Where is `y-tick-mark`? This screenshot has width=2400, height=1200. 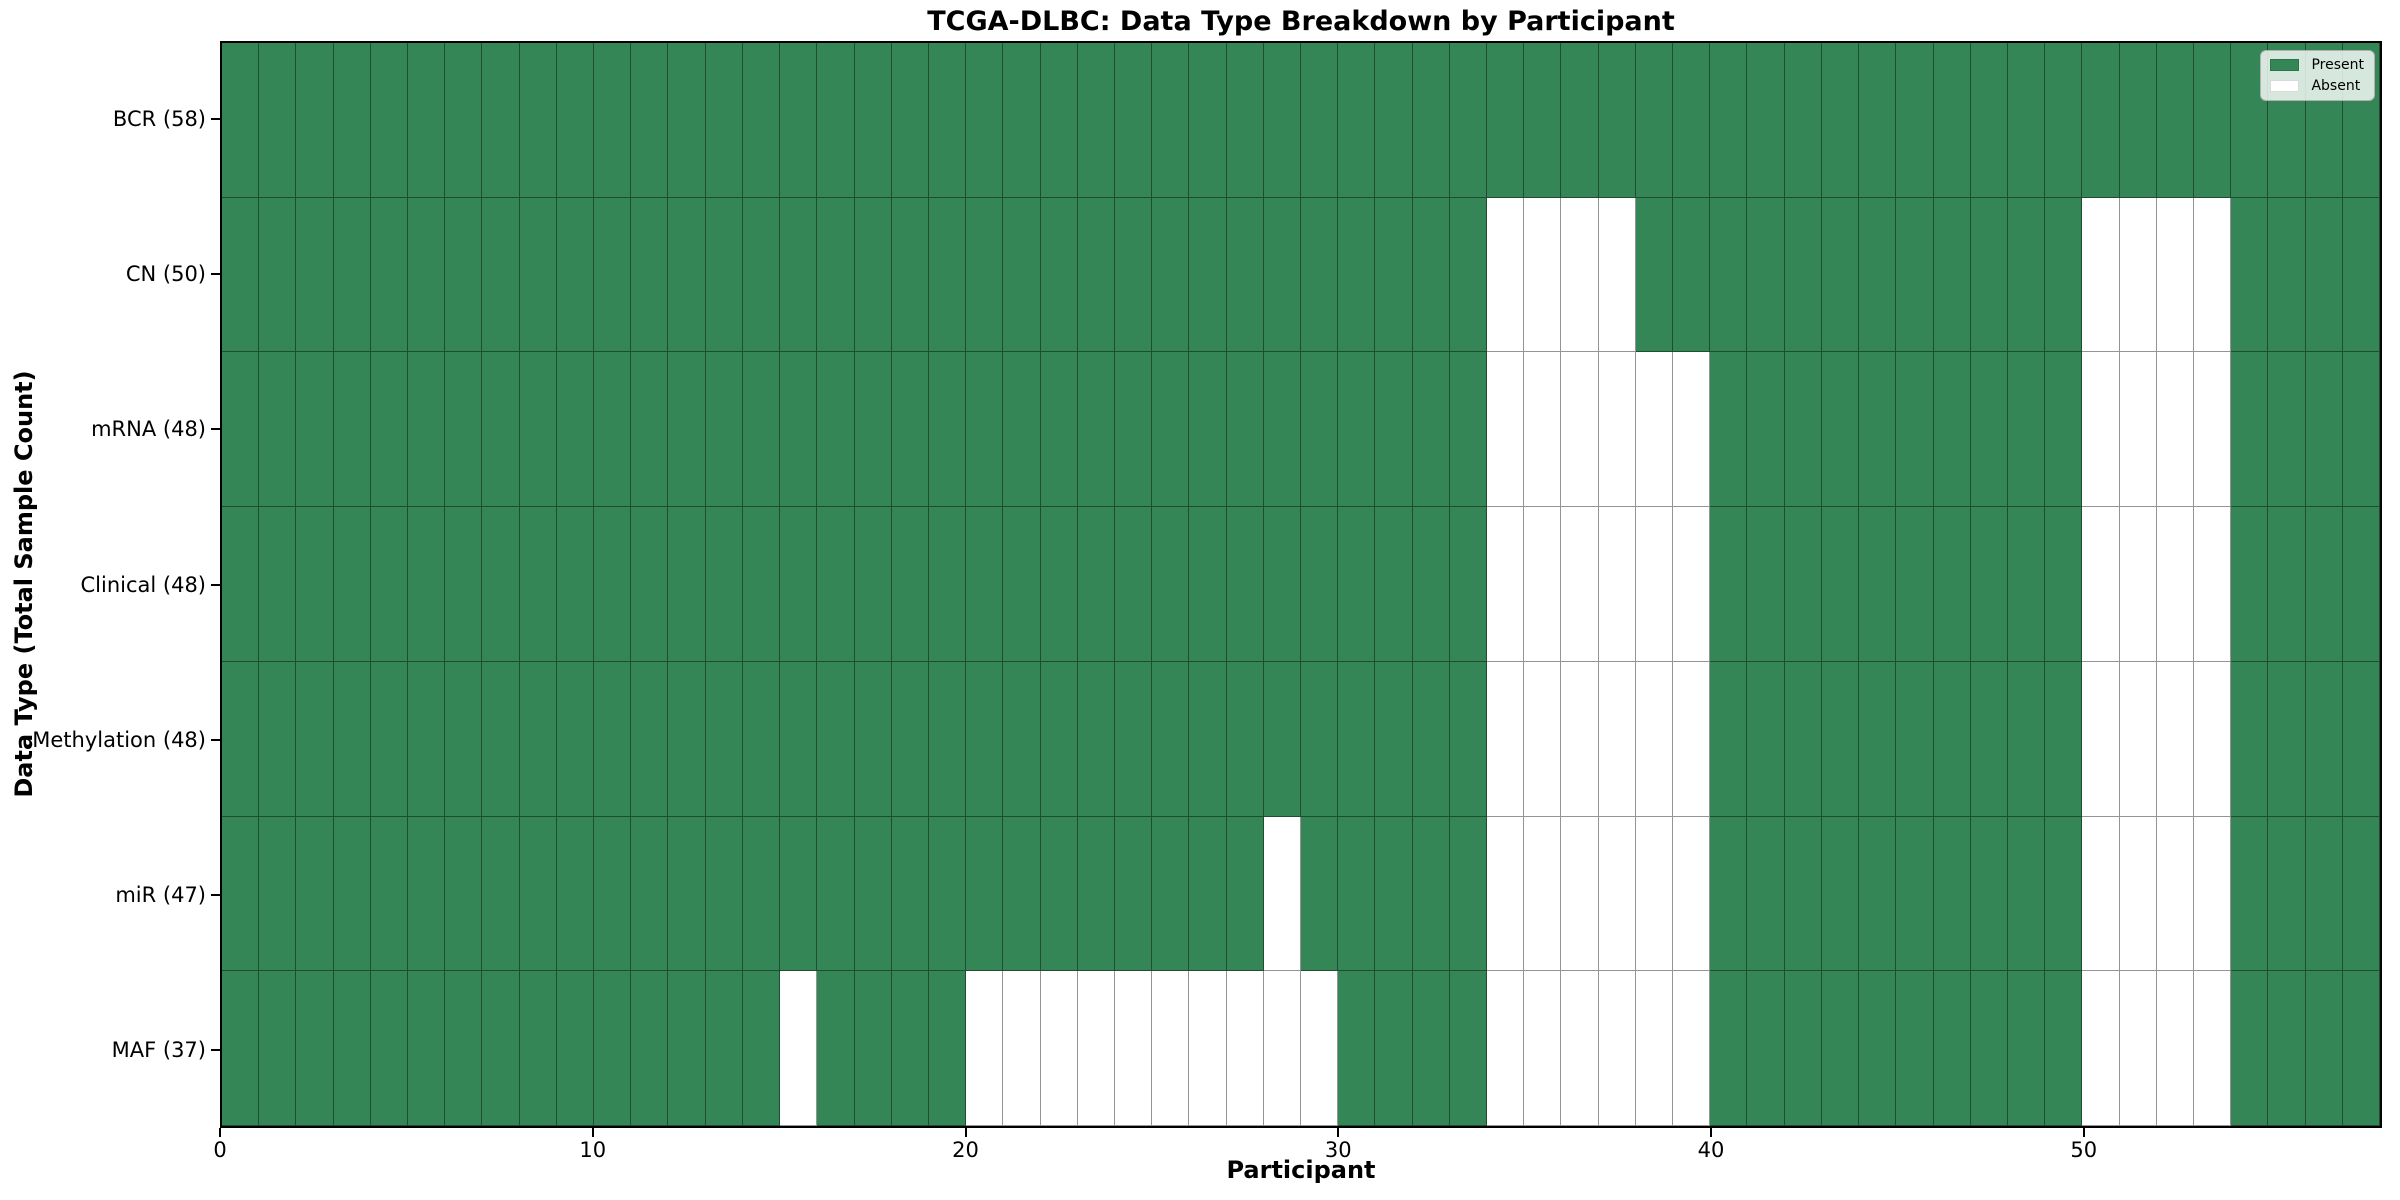 y-tick-mark is located at coordinates (215, 1050).